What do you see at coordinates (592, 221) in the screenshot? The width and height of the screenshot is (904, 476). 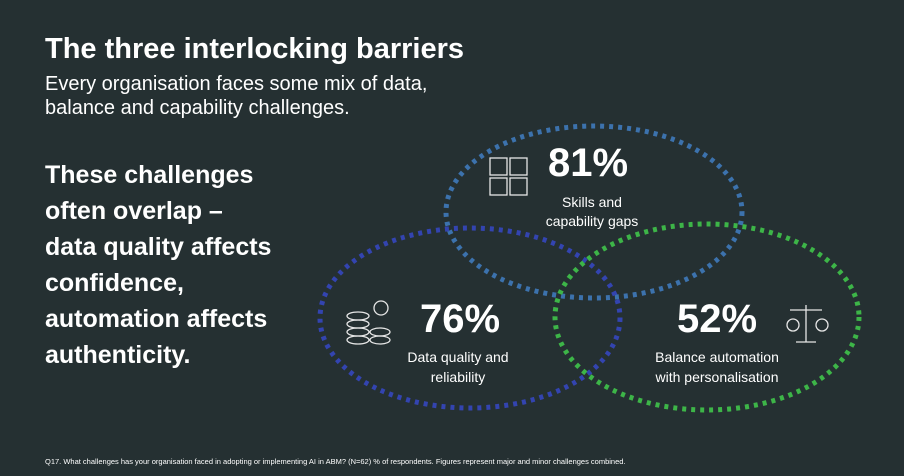 I see `circle-label: capability gaps` at bounding box center [592, 221].